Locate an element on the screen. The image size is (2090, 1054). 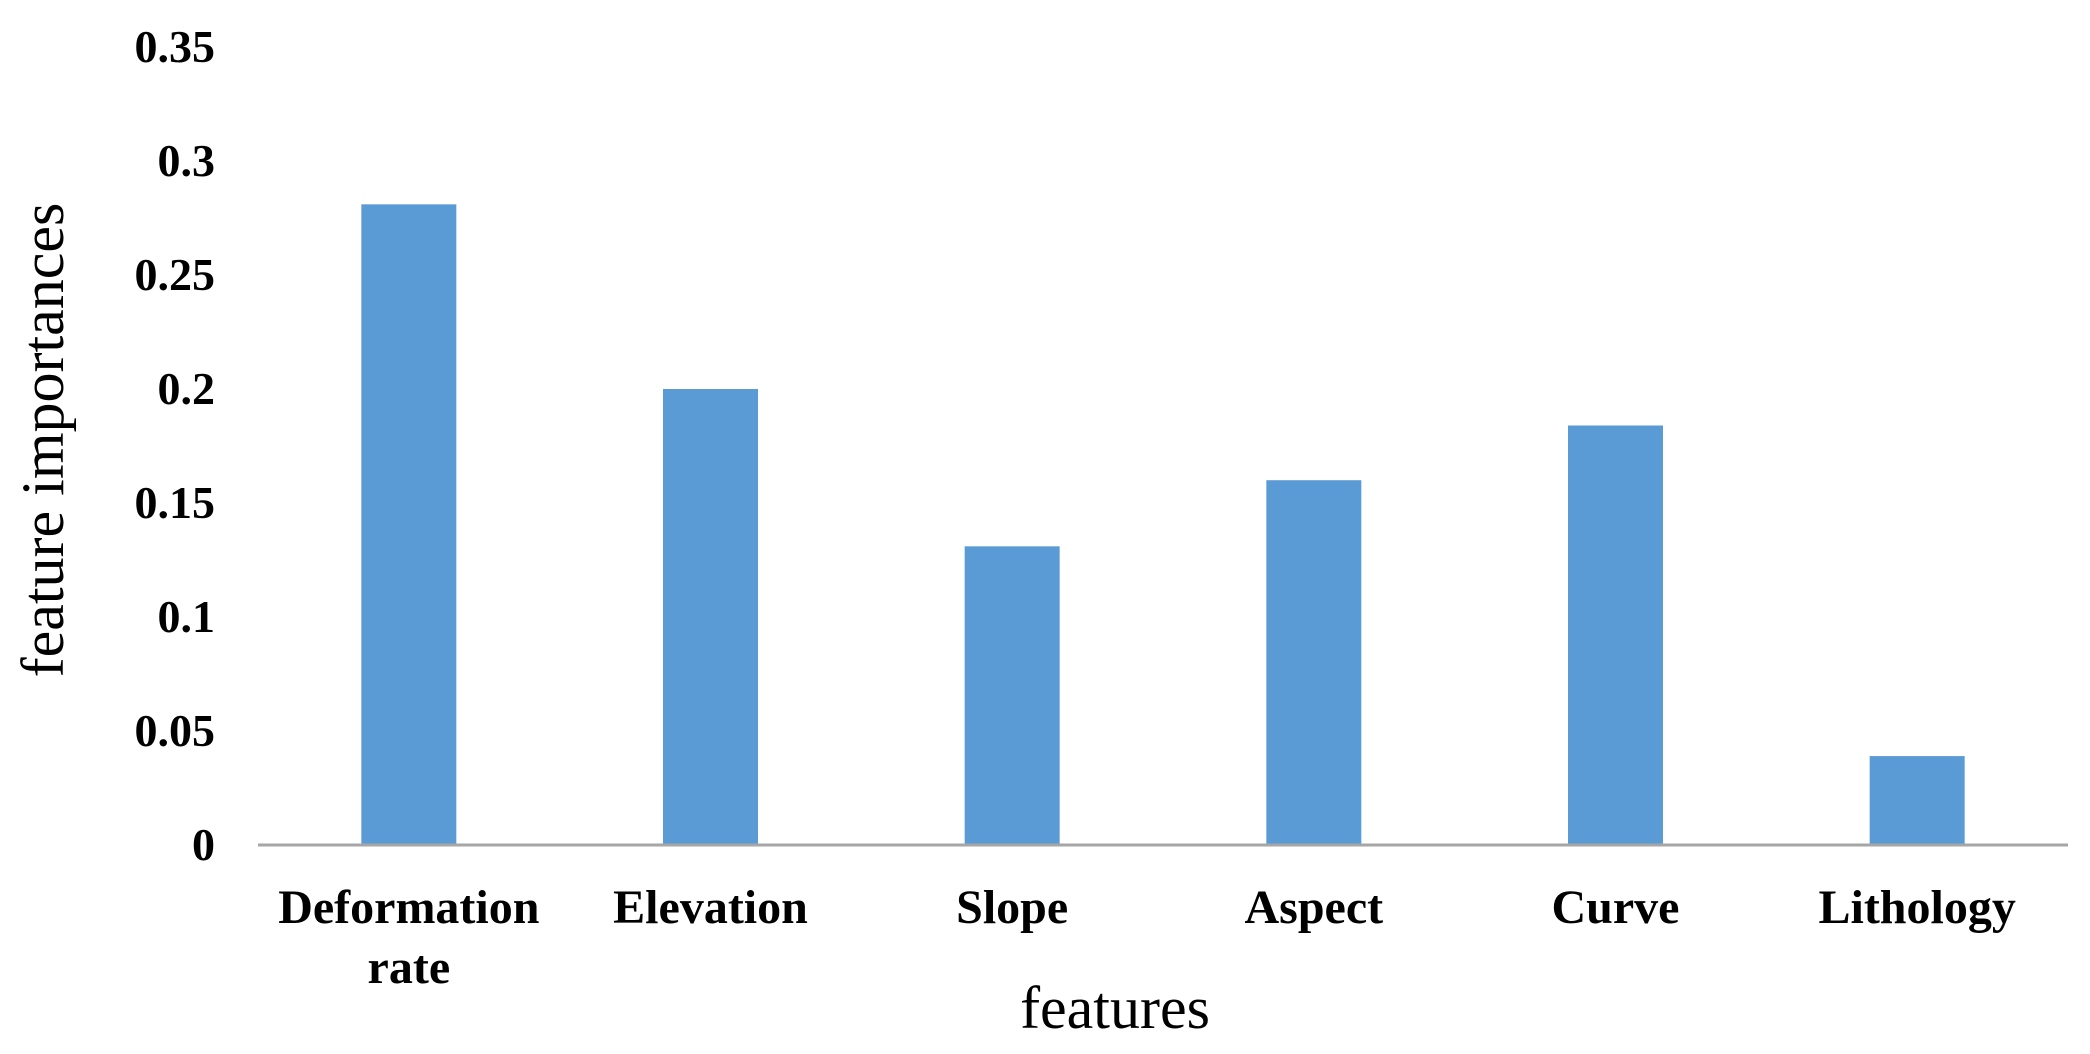
y-axis-title: feature importances is located at coordinates (43, 440).